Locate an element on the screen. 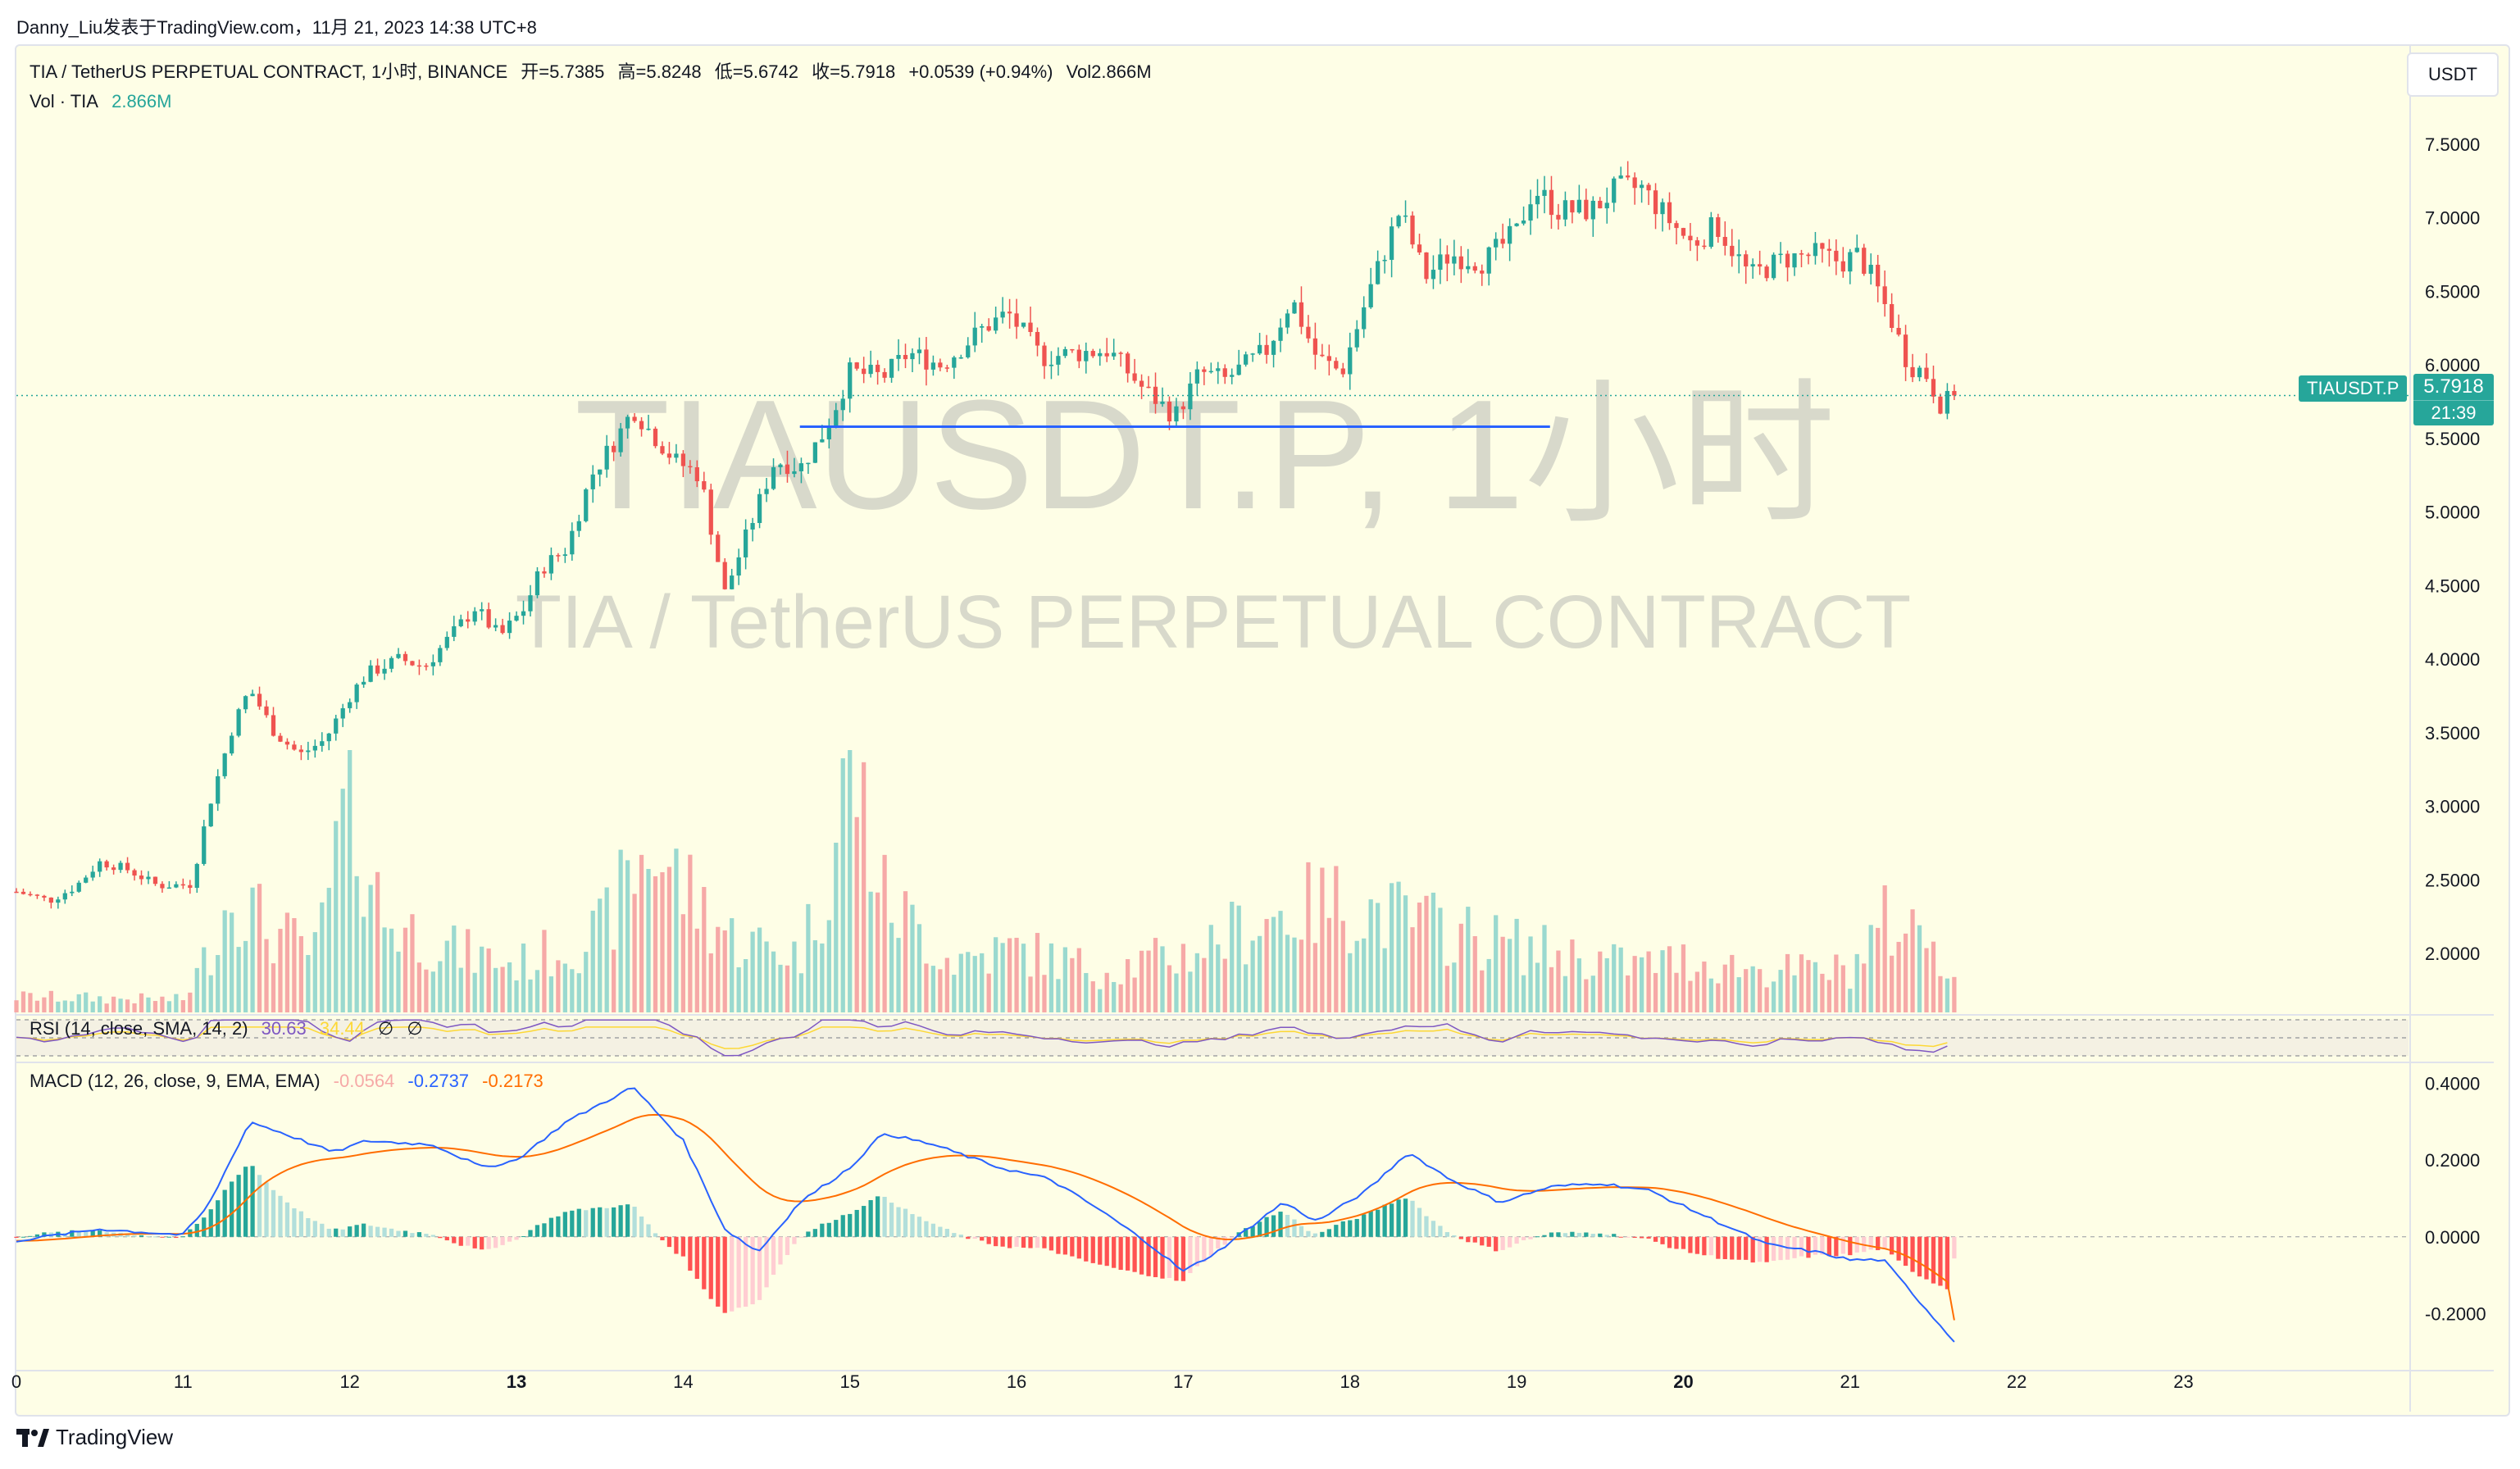 The image size is (2520, 1469). macd-label: MACD (12, 26, close, 9, EMA, EMA) is located at coordinates (175, 1081).